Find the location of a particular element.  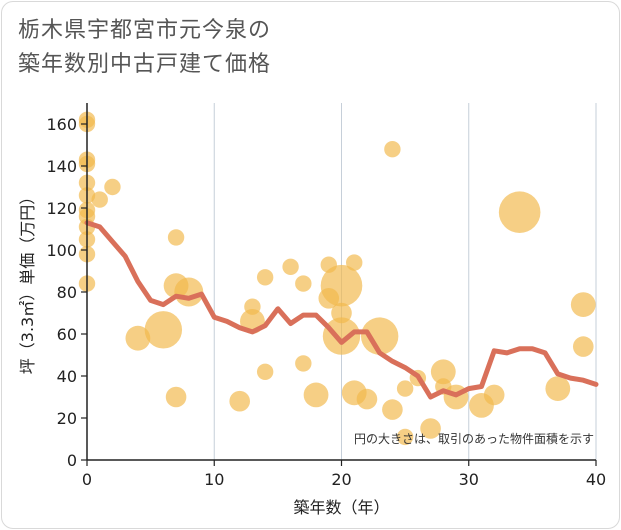

y-tick-label: 100 is located at coordinates (61, 250).